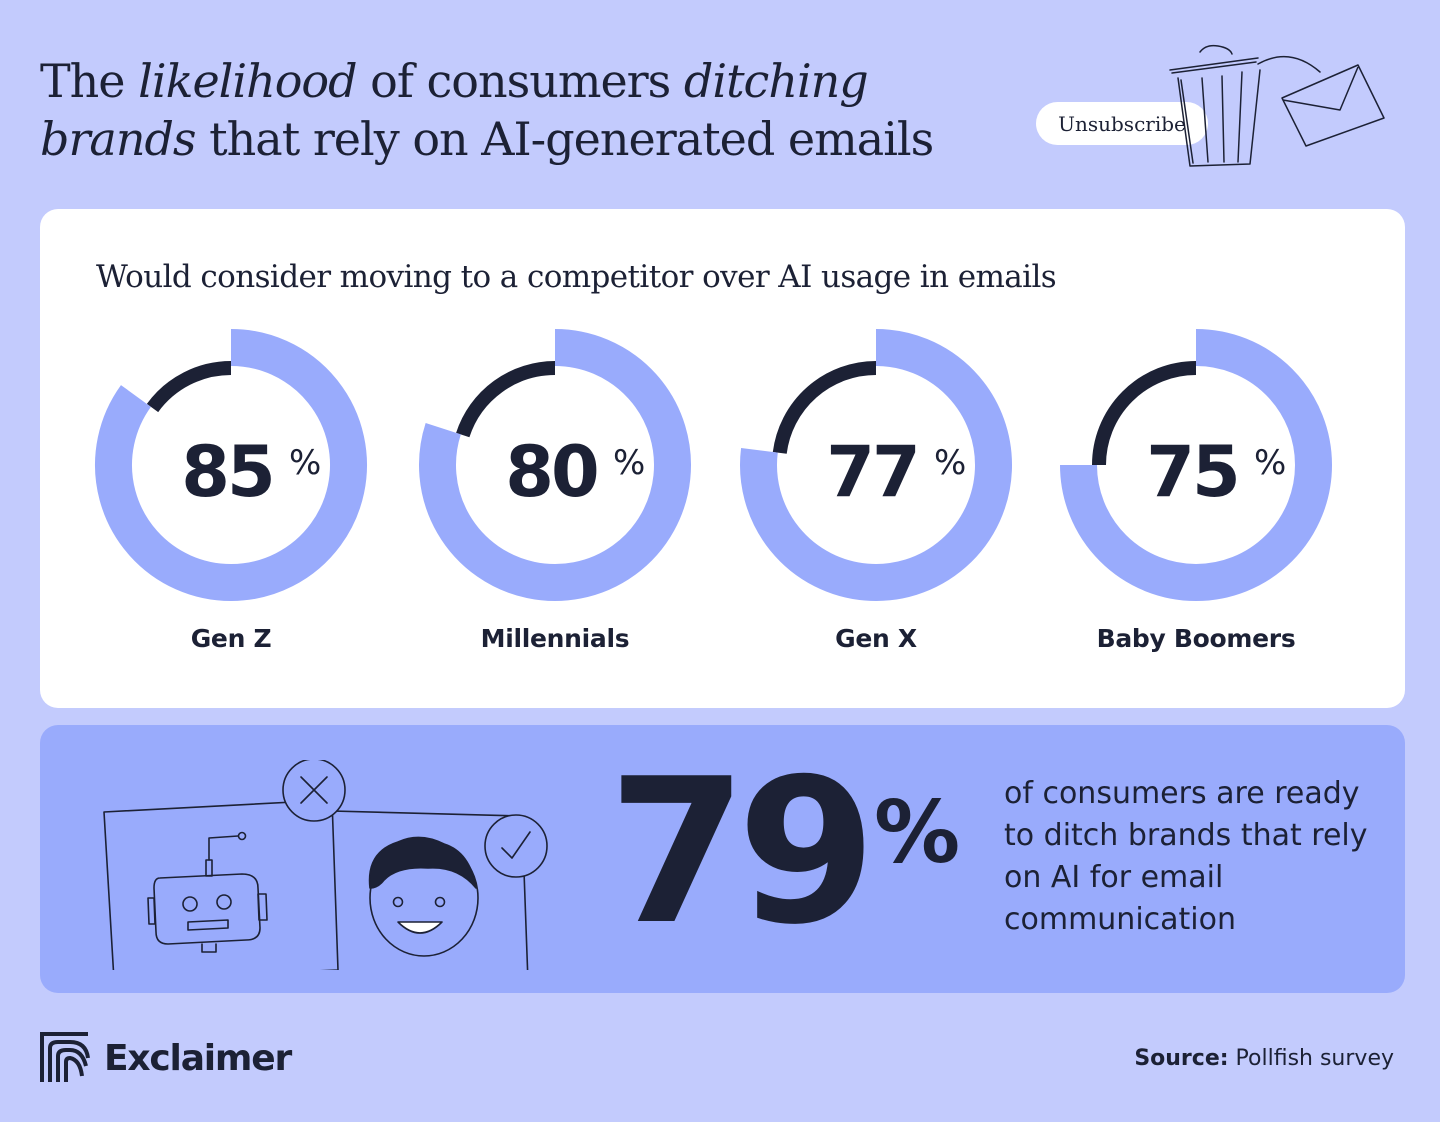  What do you see at coordinates (65, 1057) in the screenshot?
I see `exclaimer-logo-icon` at bounding box center [65, 1057].